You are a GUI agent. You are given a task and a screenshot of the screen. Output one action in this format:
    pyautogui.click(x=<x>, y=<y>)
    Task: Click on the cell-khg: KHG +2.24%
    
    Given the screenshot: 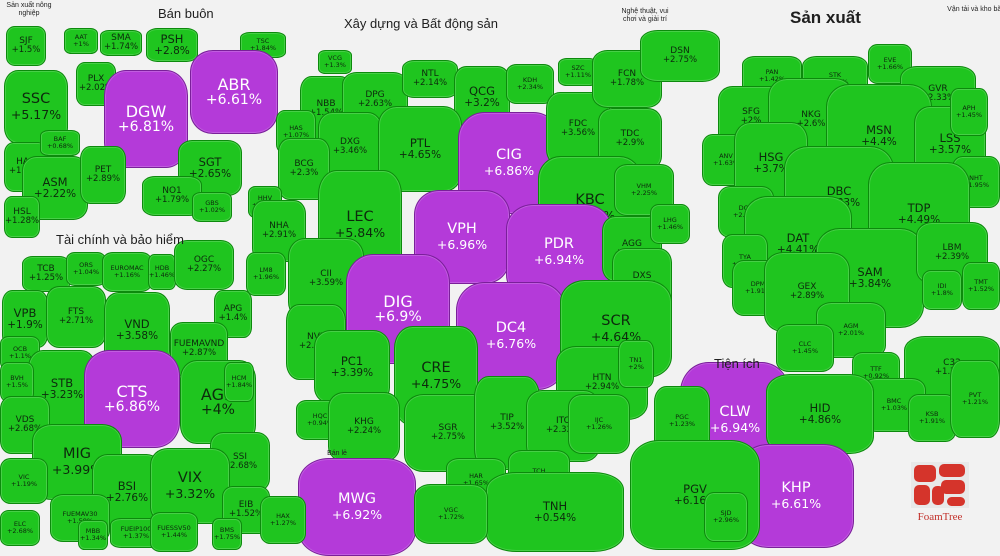 What is the action you would take?
    pyautogui.click(x=364, y=427)
    